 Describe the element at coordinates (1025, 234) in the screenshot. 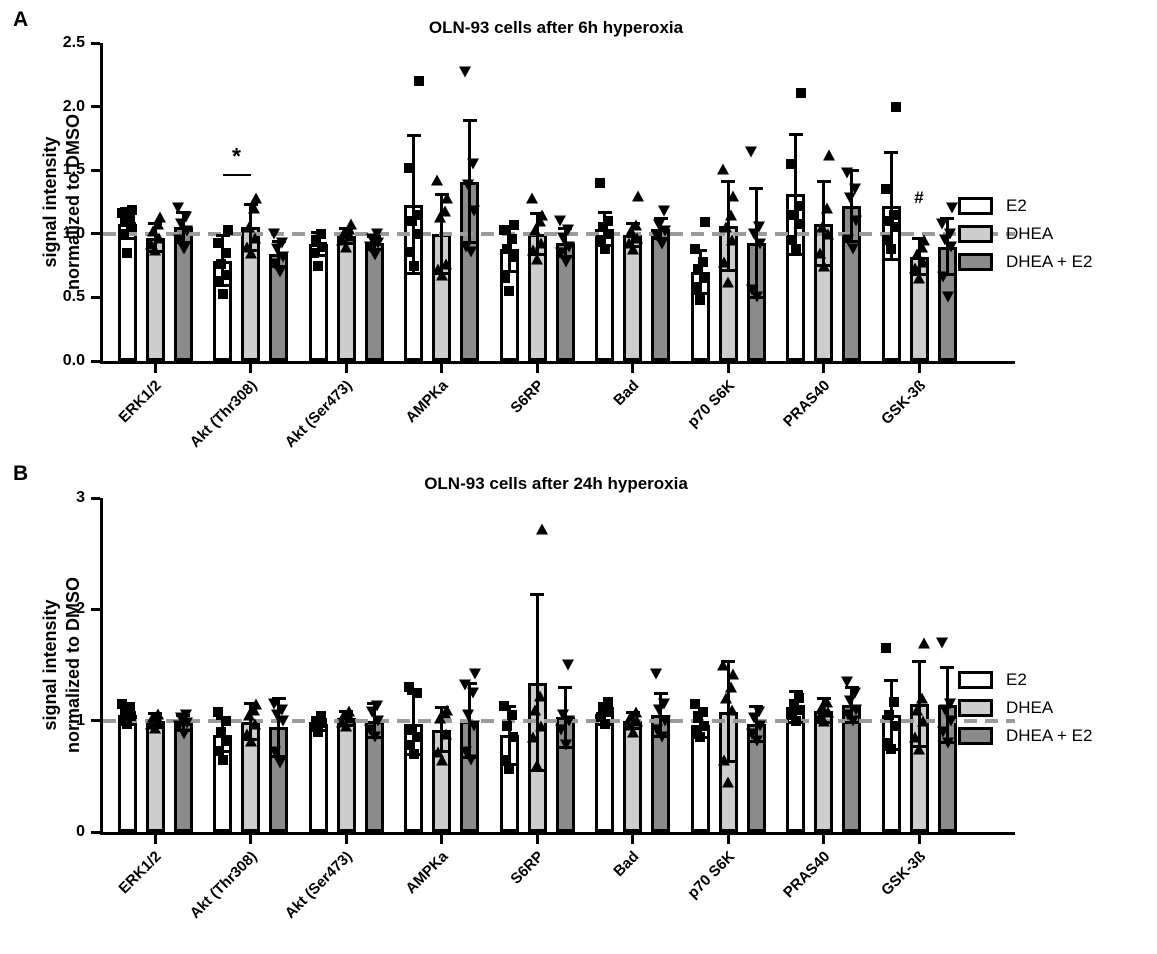

I see `panel-a-legend: E2 DHEA DHEA + E2` at that location.